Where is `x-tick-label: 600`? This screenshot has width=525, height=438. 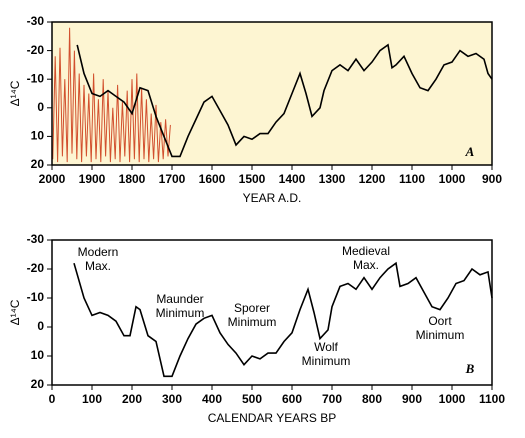 x-tick-label: 600 is located at coordinates (292, 399).